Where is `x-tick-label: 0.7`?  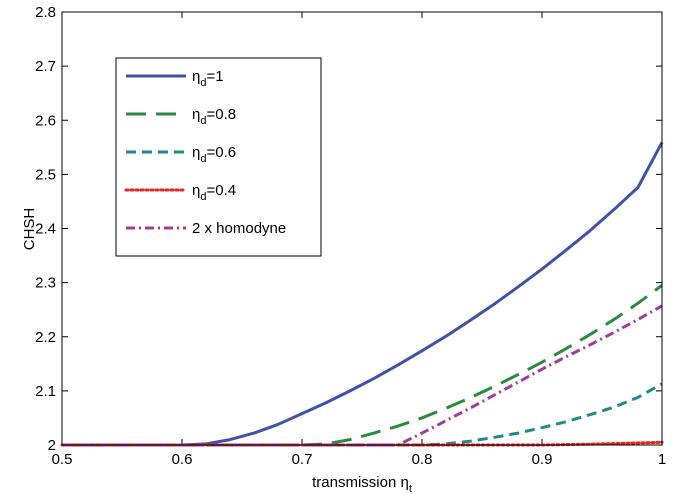 x-tick-label: 0.7 is located at coordinates (302, 459).